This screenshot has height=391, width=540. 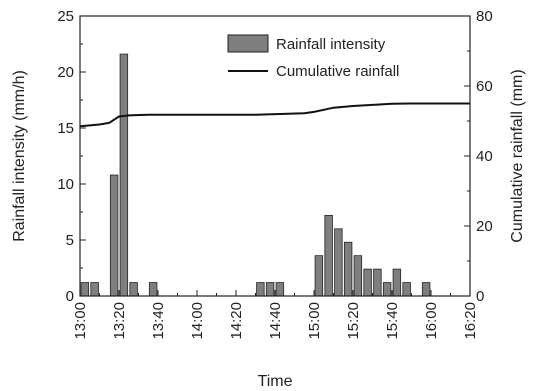 What do you see at coordinates (19, 156) in the screenshot?
I see `left-y-axis-title: Rainfall intensity (mm/h)` at bounding box center [19, 156].